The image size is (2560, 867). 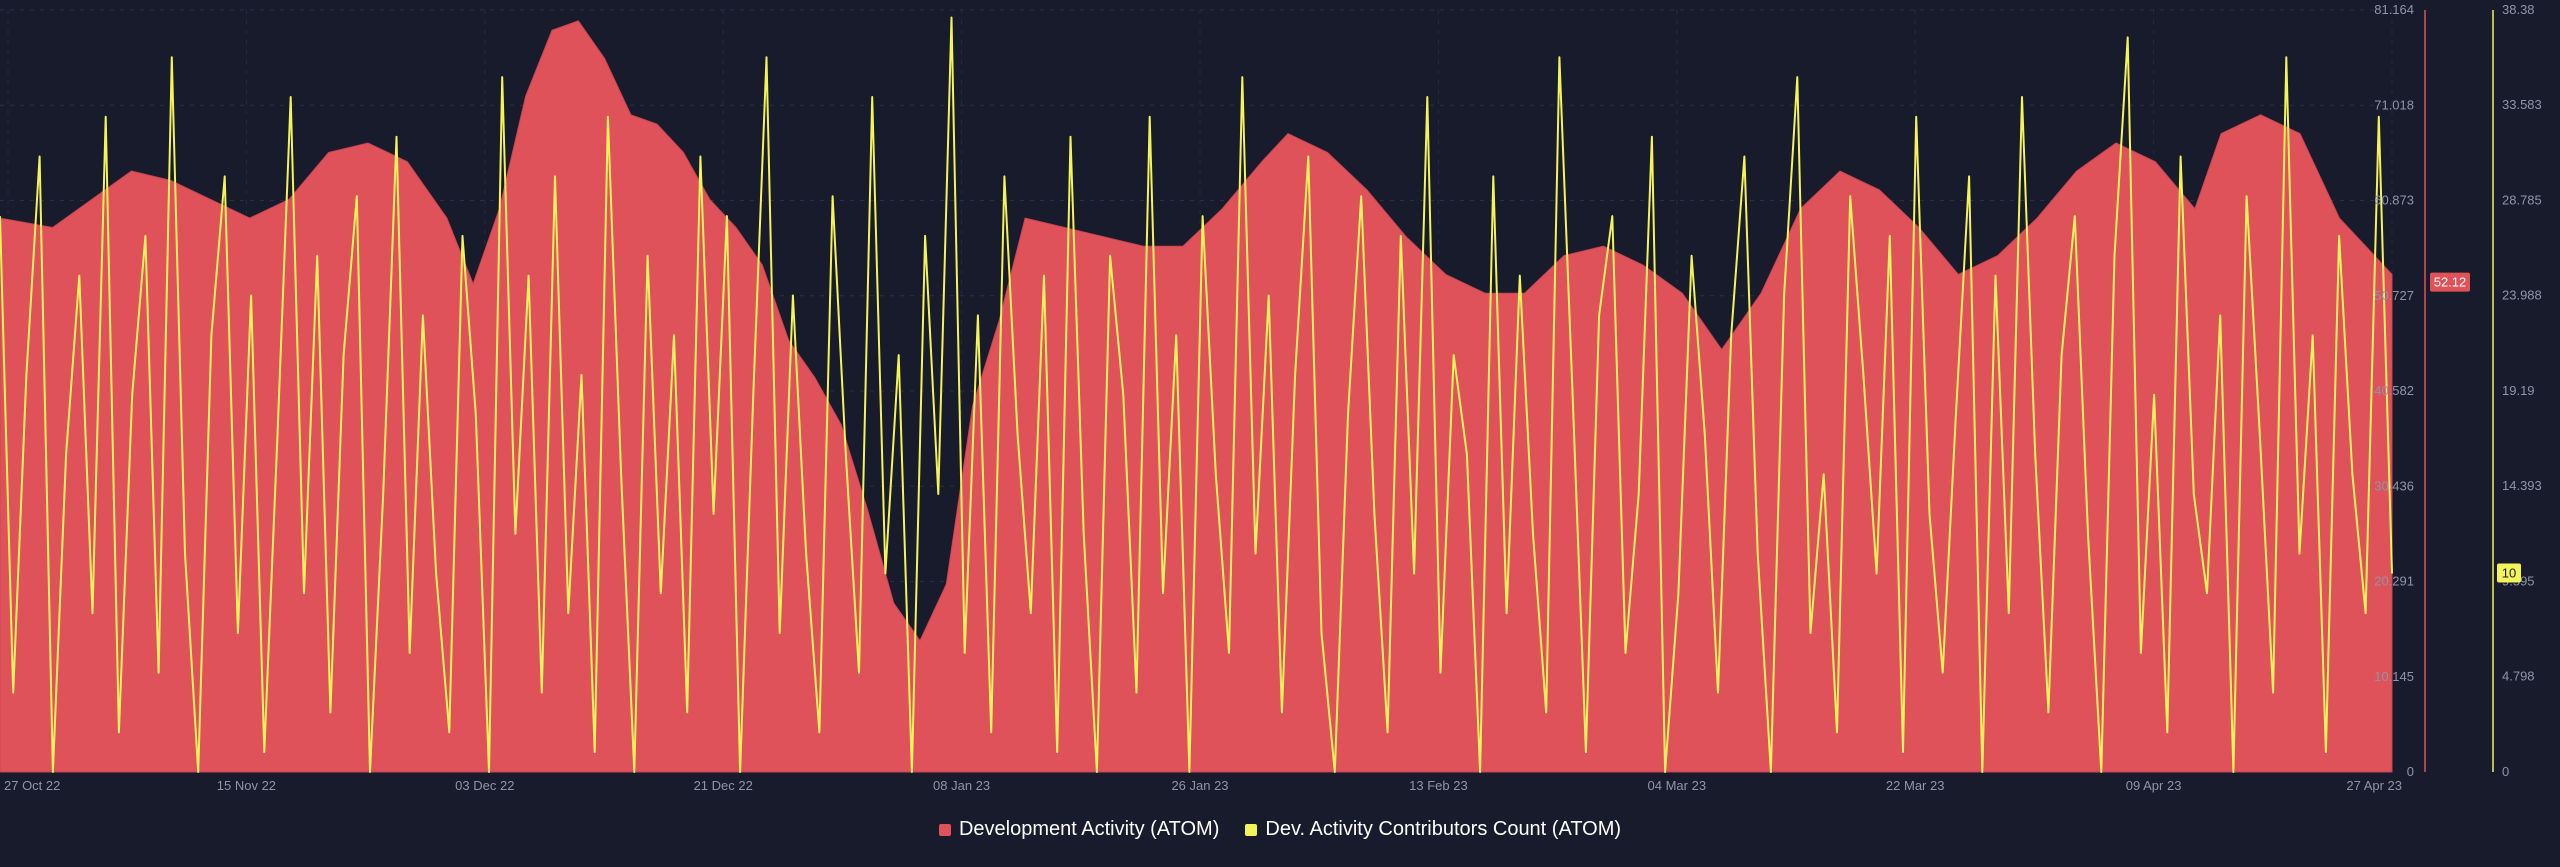 I want to click on x-tick-label: 03 Dec 22, so click(x=484, y=785).